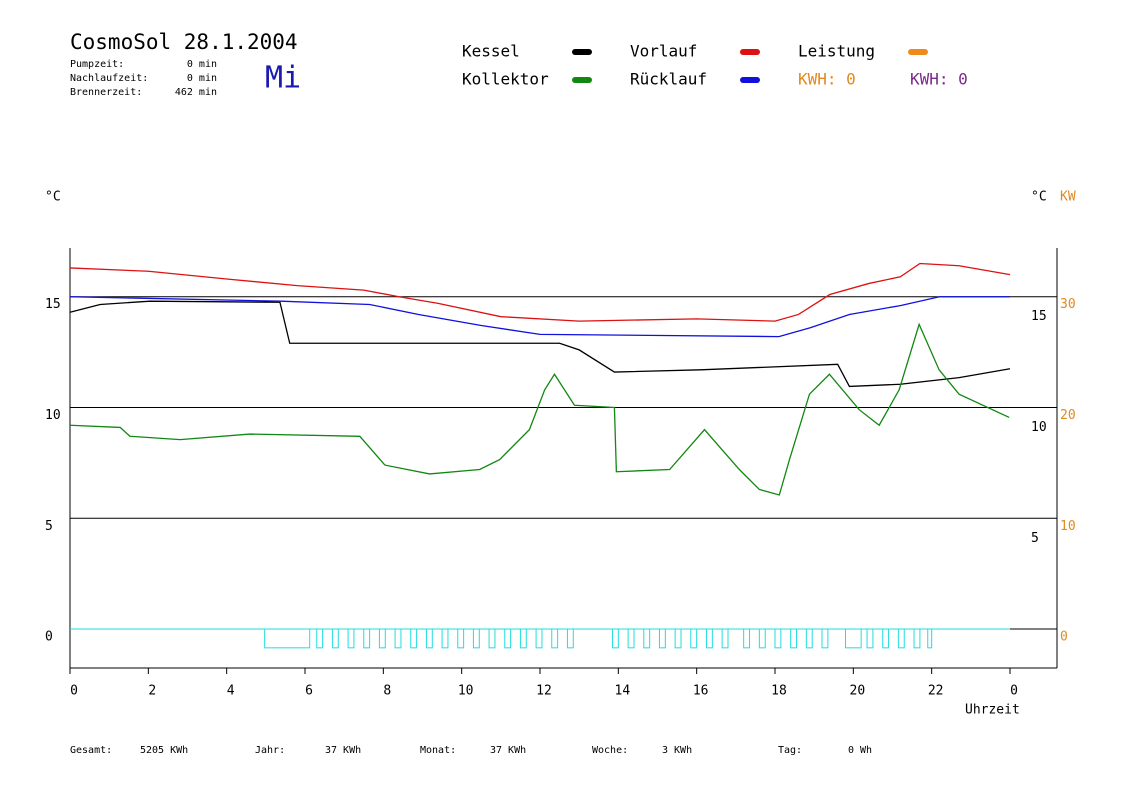  I want to click on legend-label: Leistung, so click(836, 51).